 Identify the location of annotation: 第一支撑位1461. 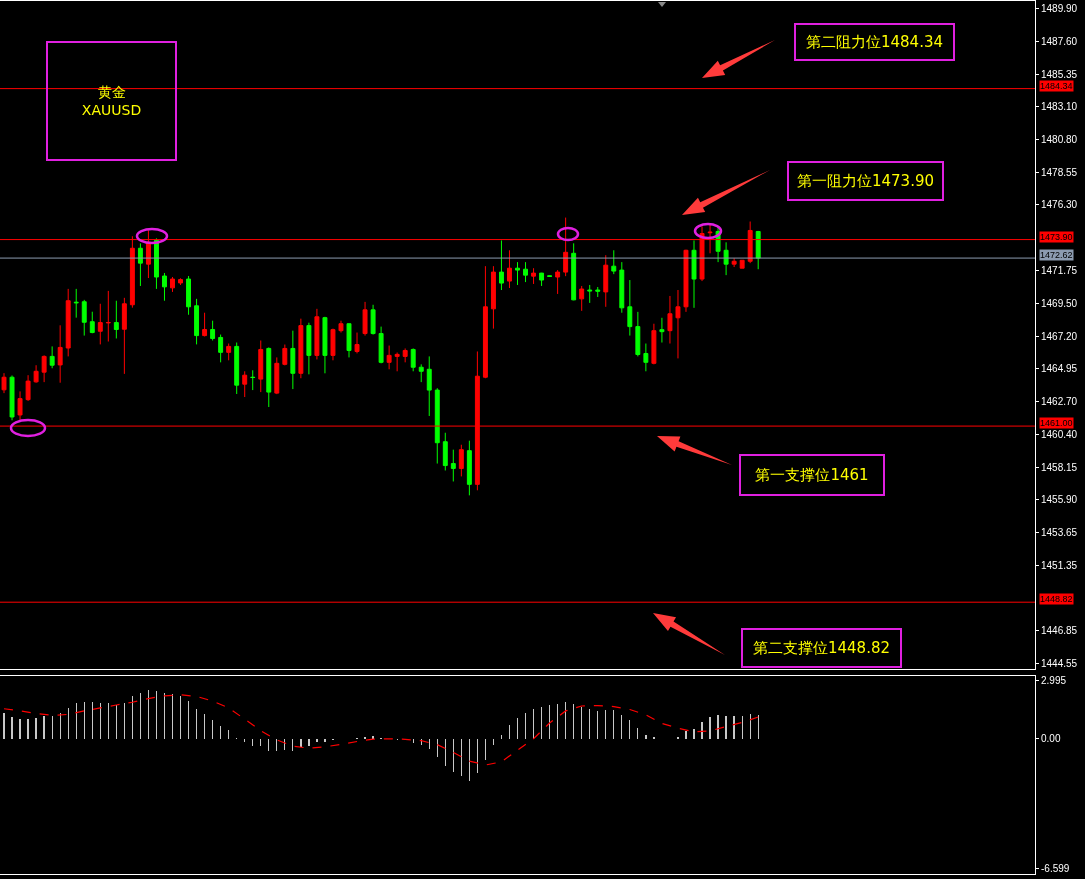
(812, 475).